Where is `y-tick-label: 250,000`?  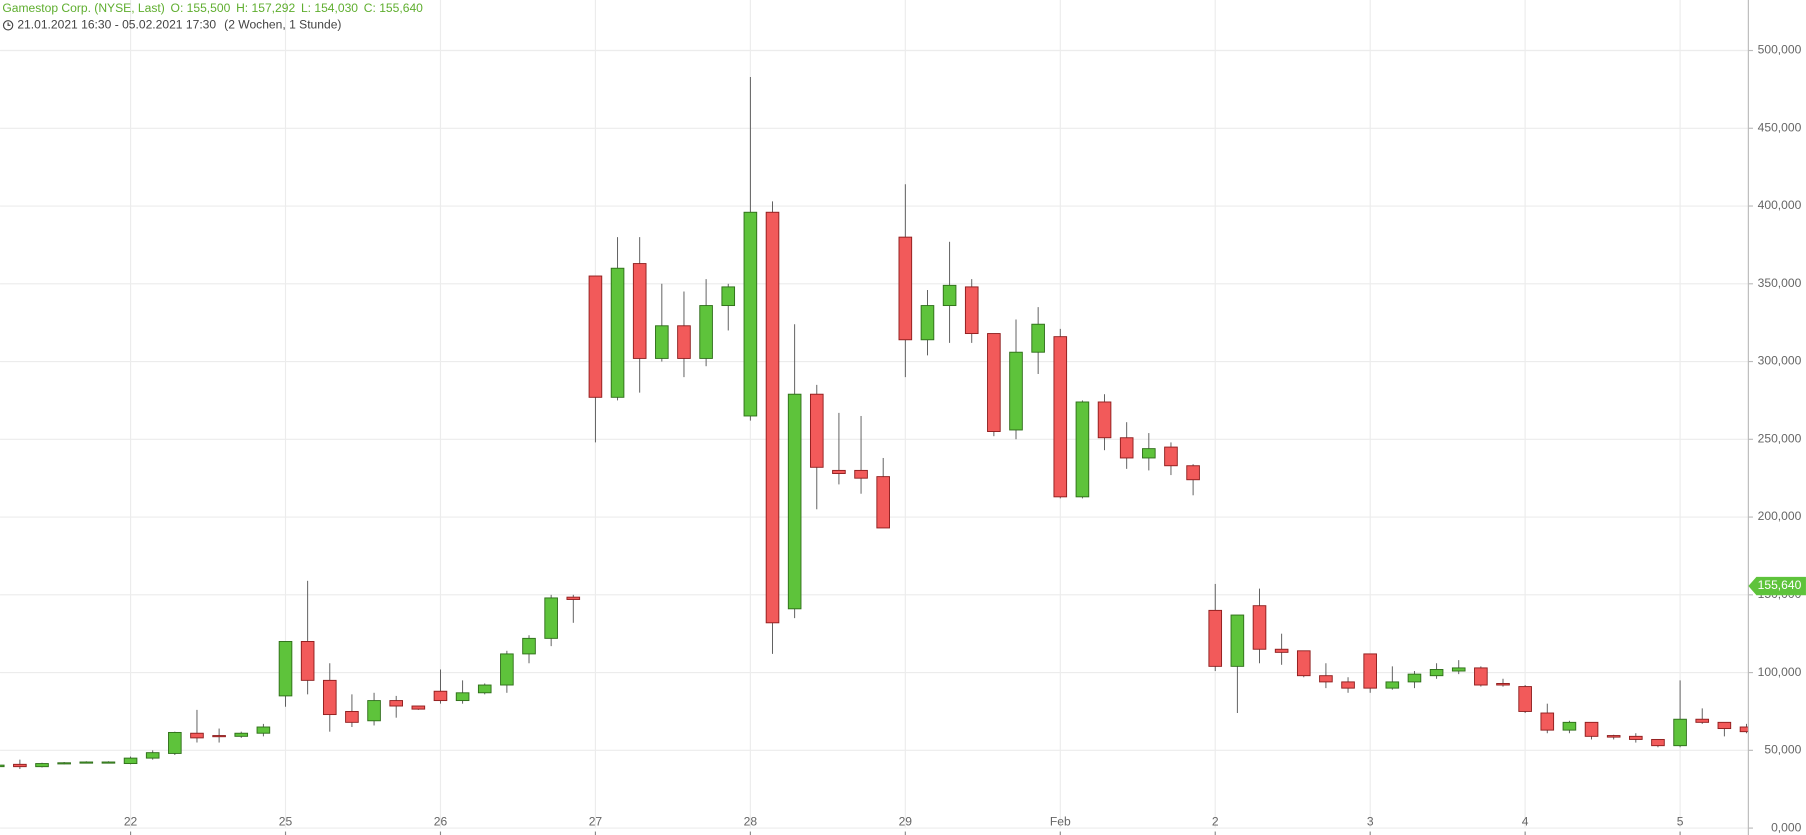
y-tick-label: 250,000 is located at coordinates (1780, 438).